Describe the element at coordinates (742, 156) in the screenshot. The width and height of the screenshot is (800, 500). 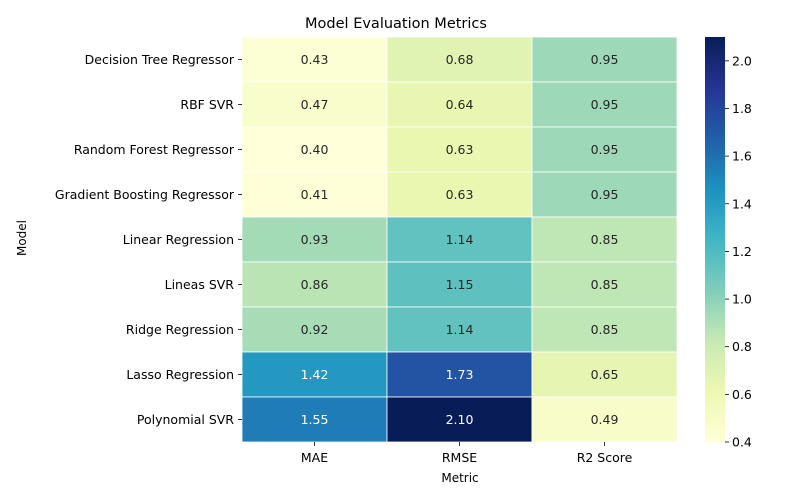
I see `colorbar-tick-label: 1.6` at that location.